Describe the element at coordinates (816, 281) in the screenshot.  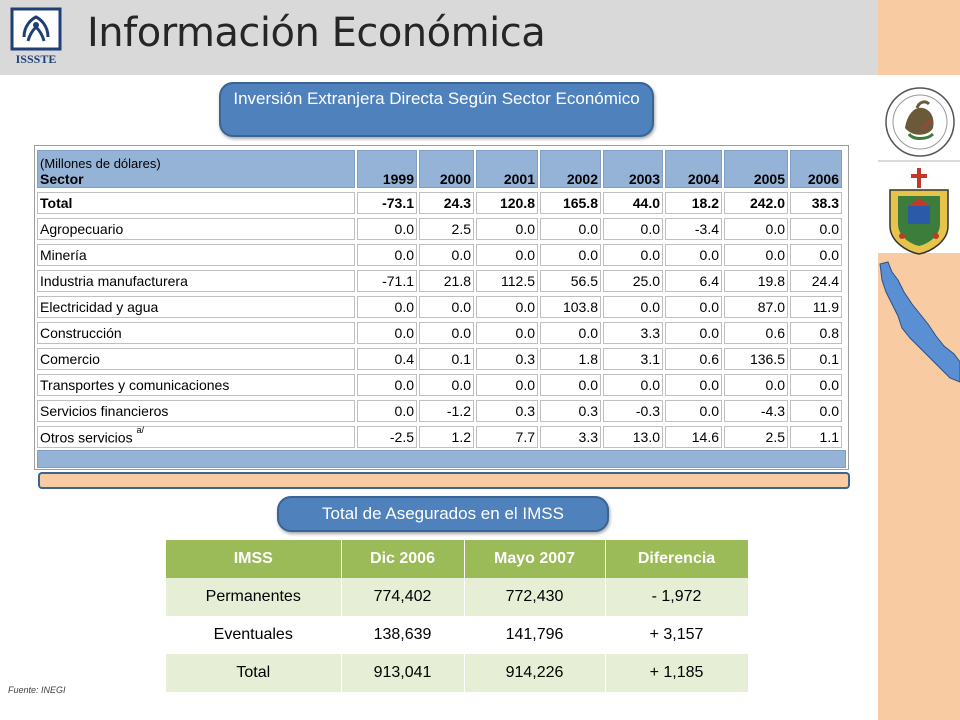
I see `value-cell: 24.4` at that location.